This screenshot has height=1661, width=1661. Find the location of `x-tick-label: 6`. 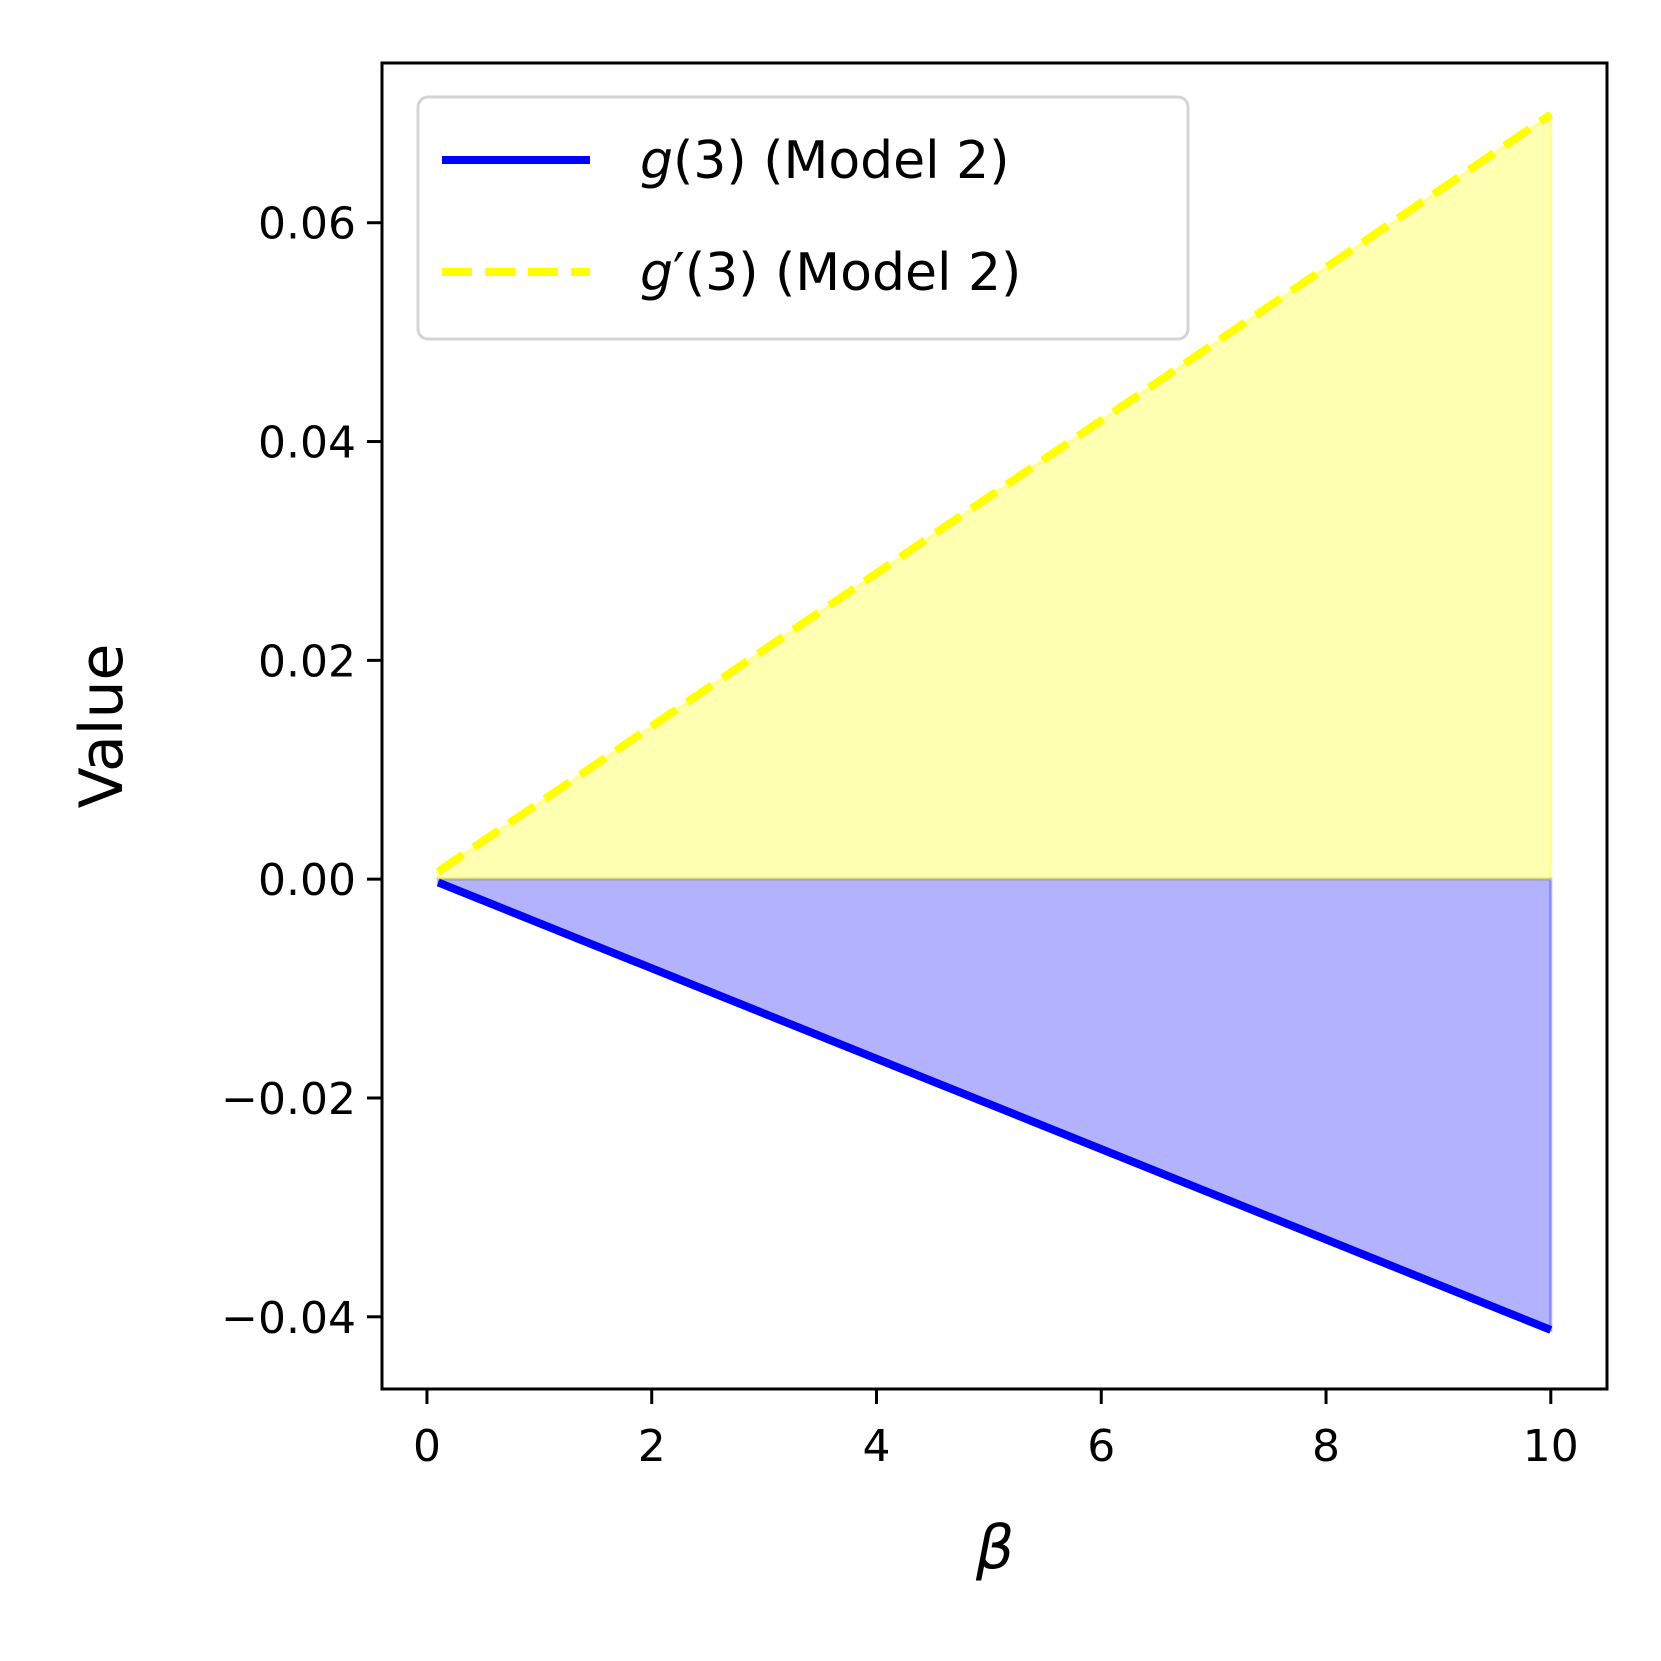

x-tick-label: 6 is located at coordinates (1101, 1446).